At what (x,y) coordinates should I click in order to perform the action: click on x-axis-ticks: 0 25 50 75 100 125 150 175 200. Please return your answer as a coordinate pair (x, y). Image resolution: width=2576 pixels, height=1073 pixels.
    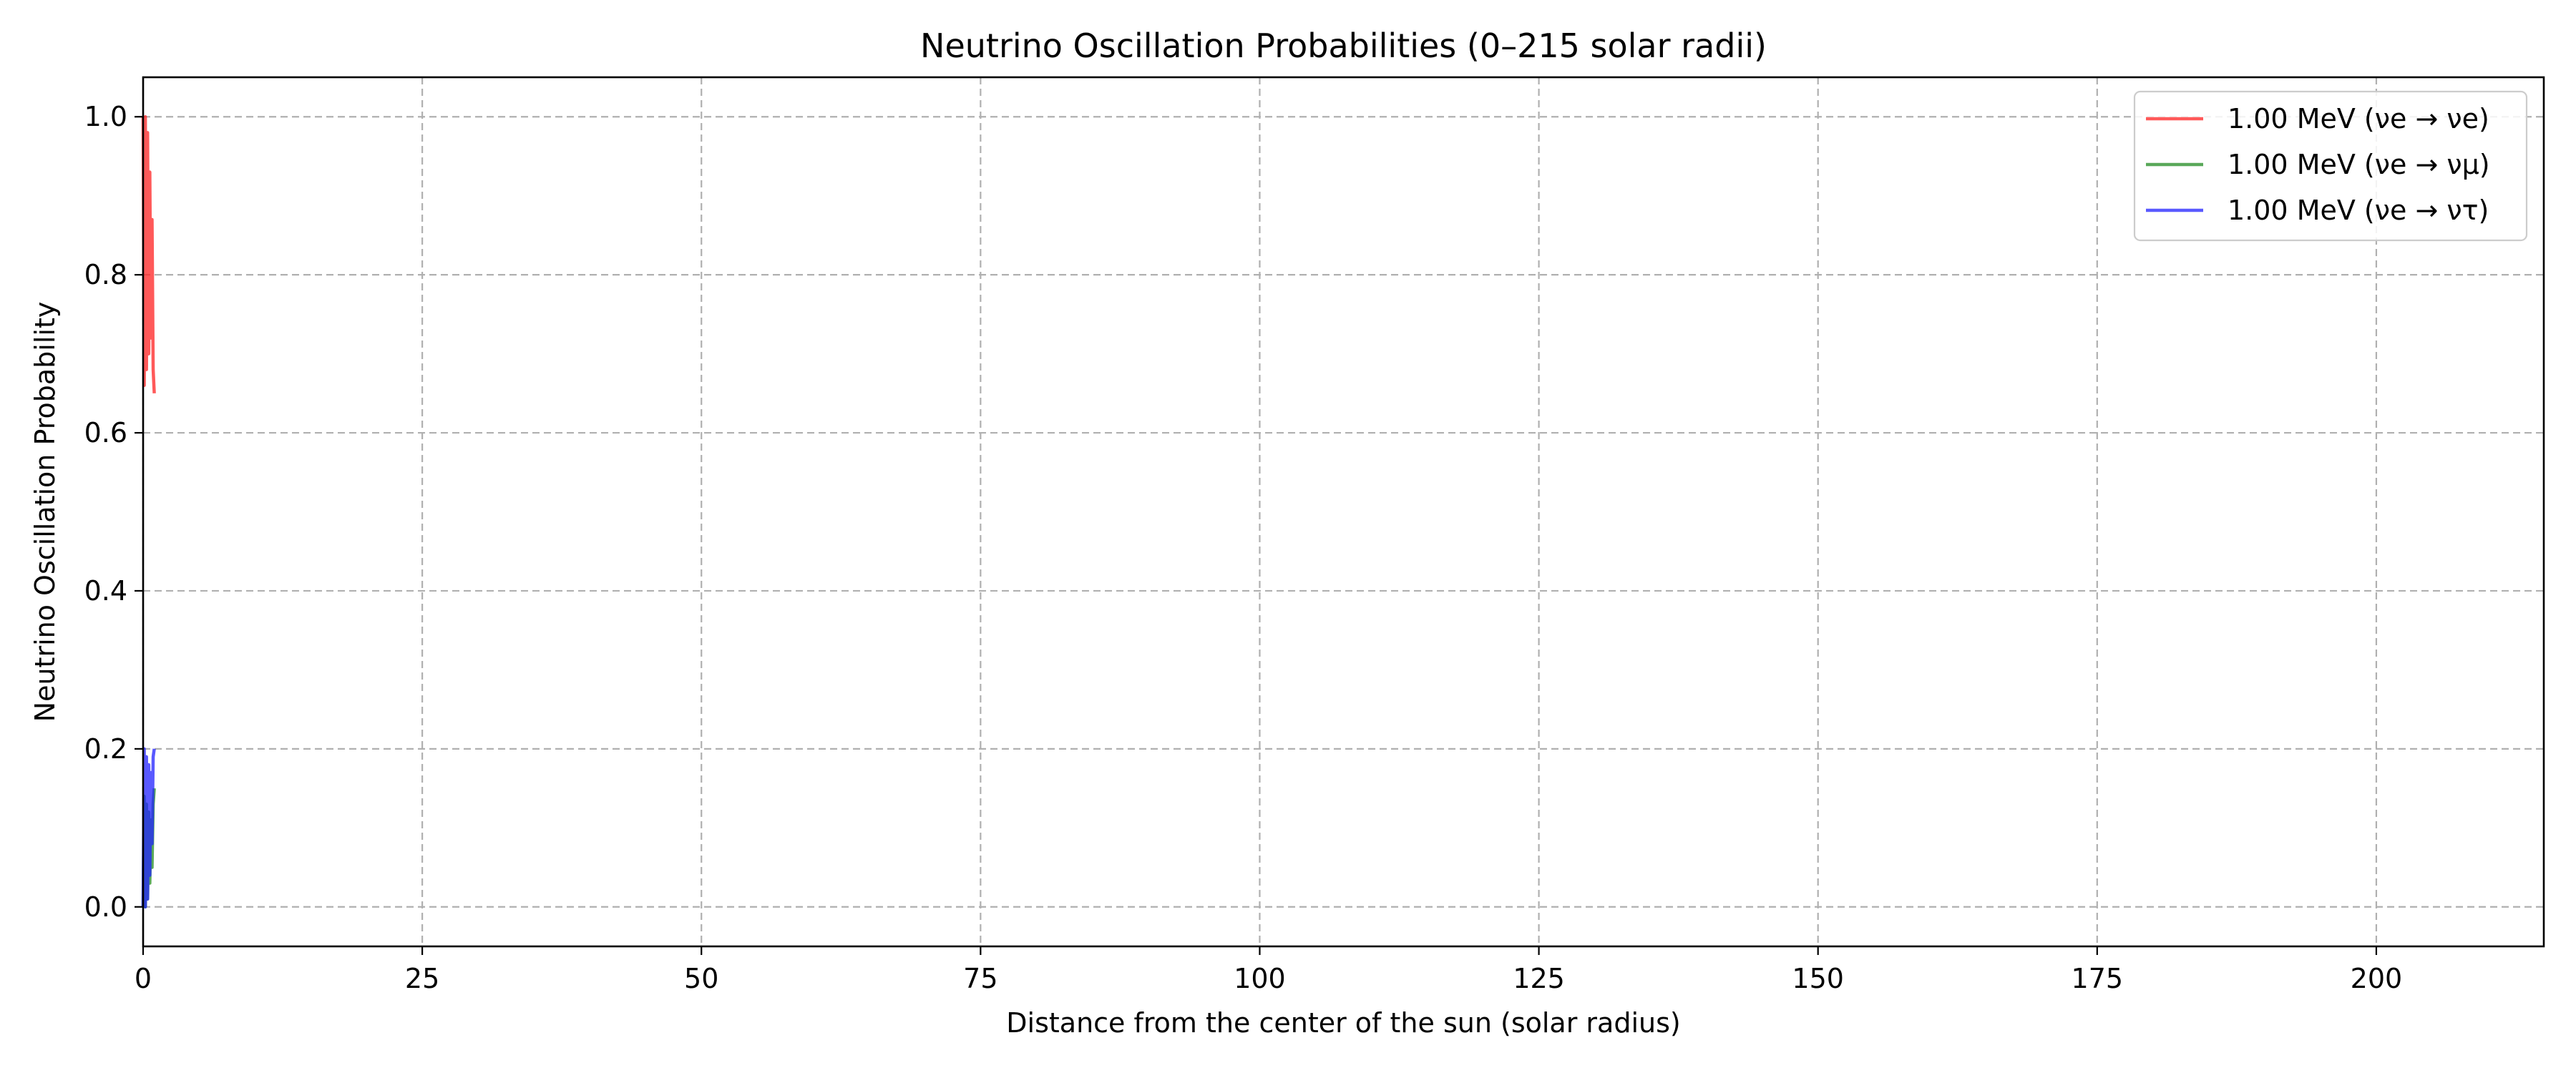
    Looking at the image, I should click on (1268, 970).